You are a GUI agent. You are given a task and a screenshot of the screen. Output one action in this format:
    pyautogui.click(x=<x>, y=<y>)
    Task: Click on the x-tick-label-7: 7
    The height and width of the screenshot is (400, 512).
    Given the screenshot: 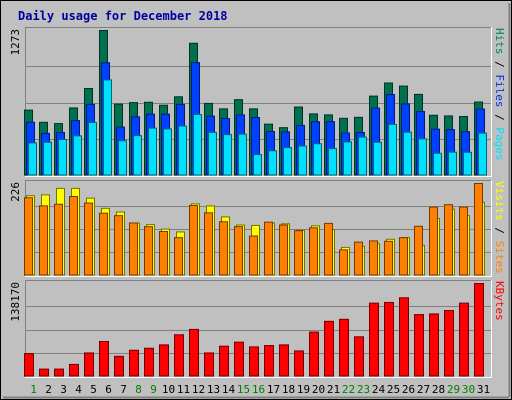 What is the action you would take?
    pyautogui.click(x=123, y=389)
    